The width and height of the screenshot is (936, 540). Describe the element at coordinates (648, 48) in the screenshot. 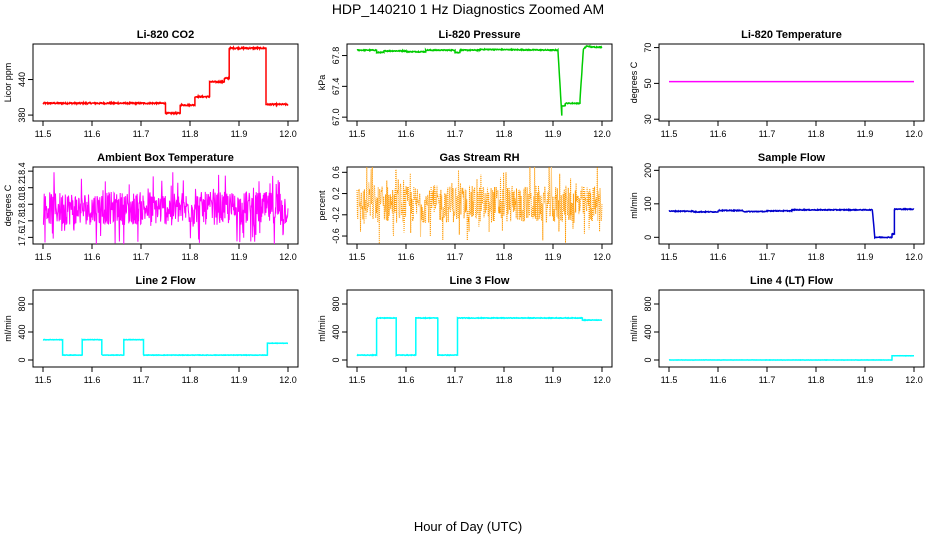

I see `y-tick-label: 70` at that location.